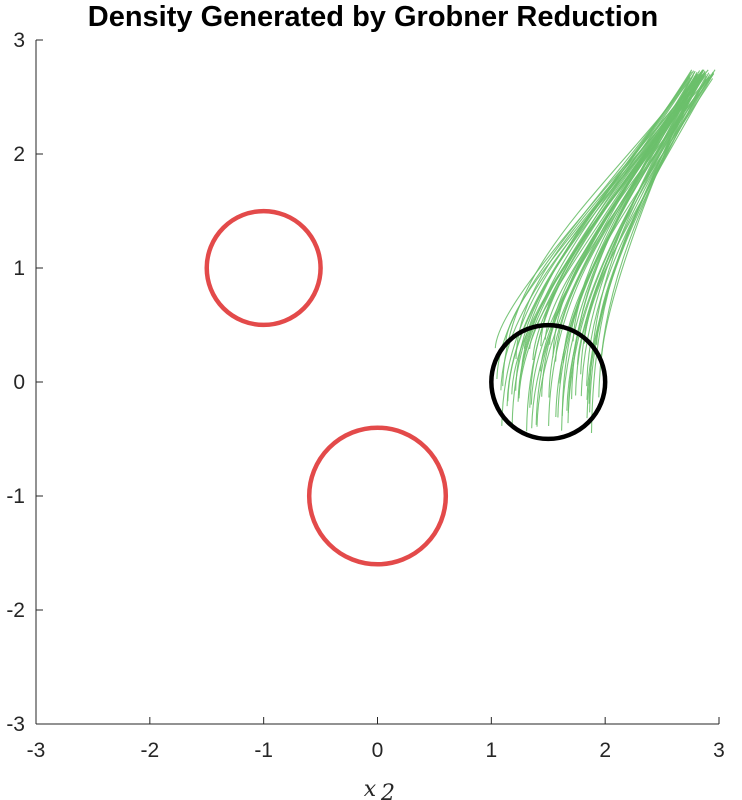 This screenshot has width=742, height=800. What do you see at coordinates (719, 750) in the screenshot?
I see `x-tick-label: 3` at bounding box center [719, 750].